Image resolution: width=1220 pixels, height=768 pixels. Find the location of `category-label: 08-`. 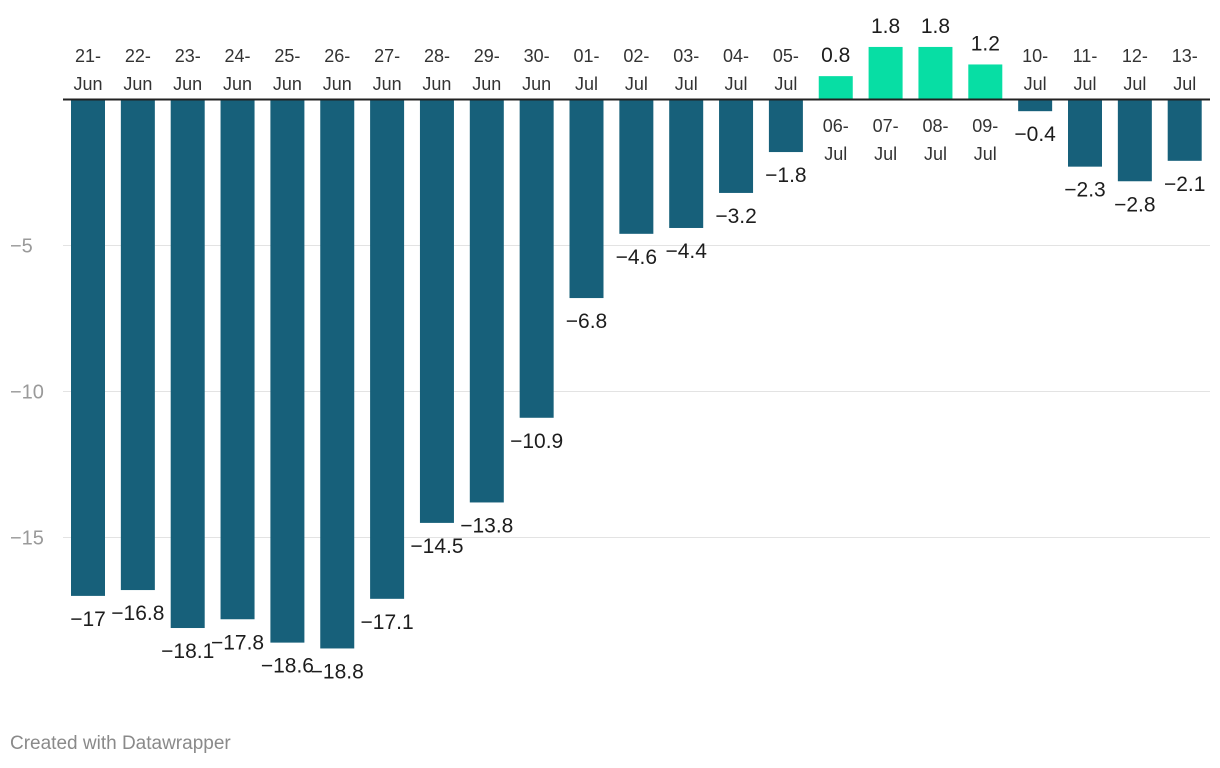

category-label: 08- is located at coordinates (935, 126).